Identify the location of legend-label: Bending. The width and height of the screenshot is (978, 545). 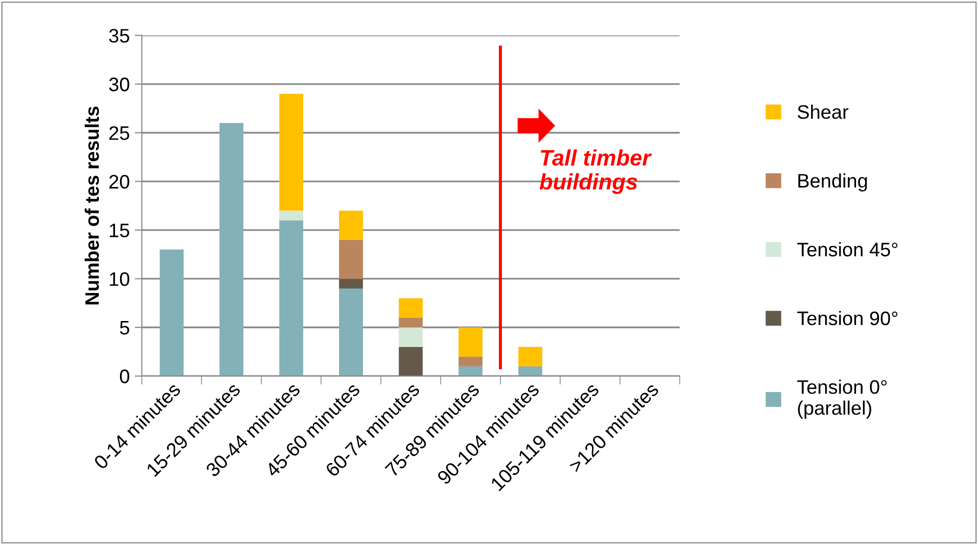
(832, 182).